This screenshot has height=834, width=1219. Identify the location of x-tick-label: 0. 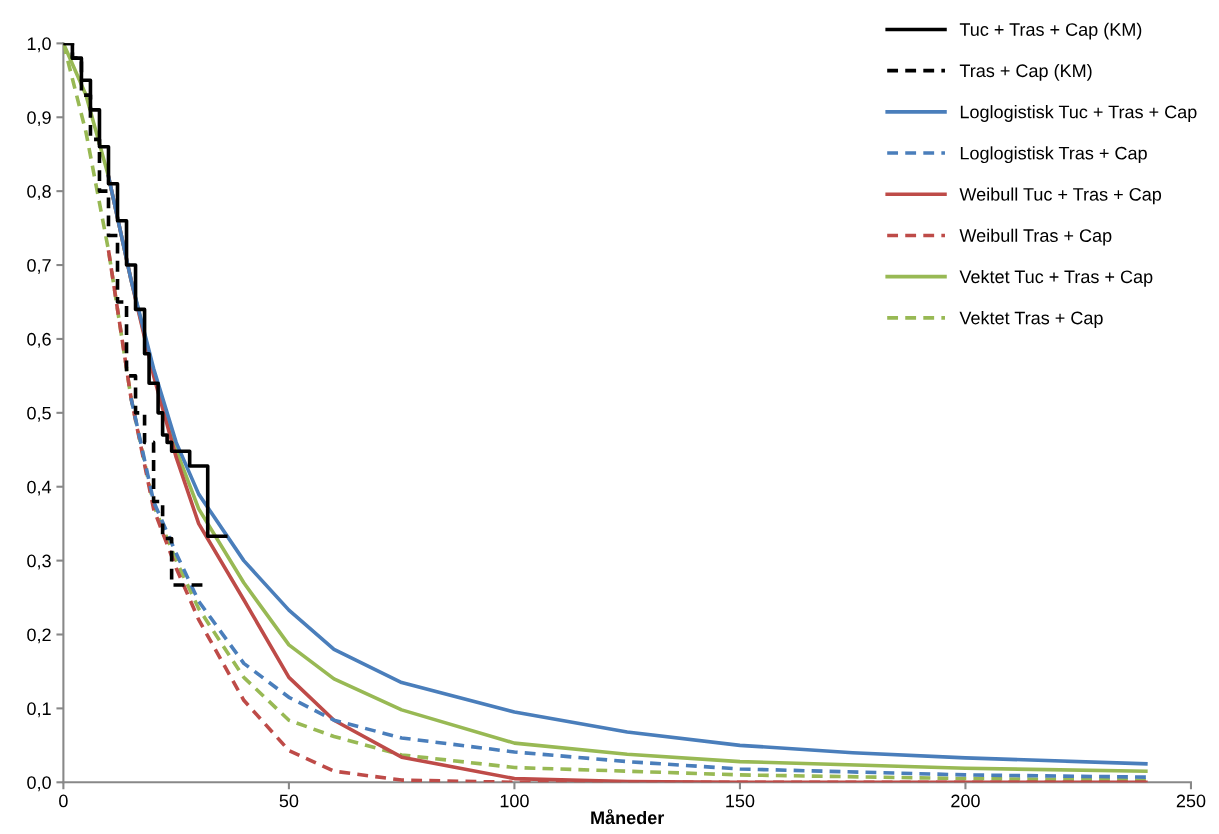
(63, 801).